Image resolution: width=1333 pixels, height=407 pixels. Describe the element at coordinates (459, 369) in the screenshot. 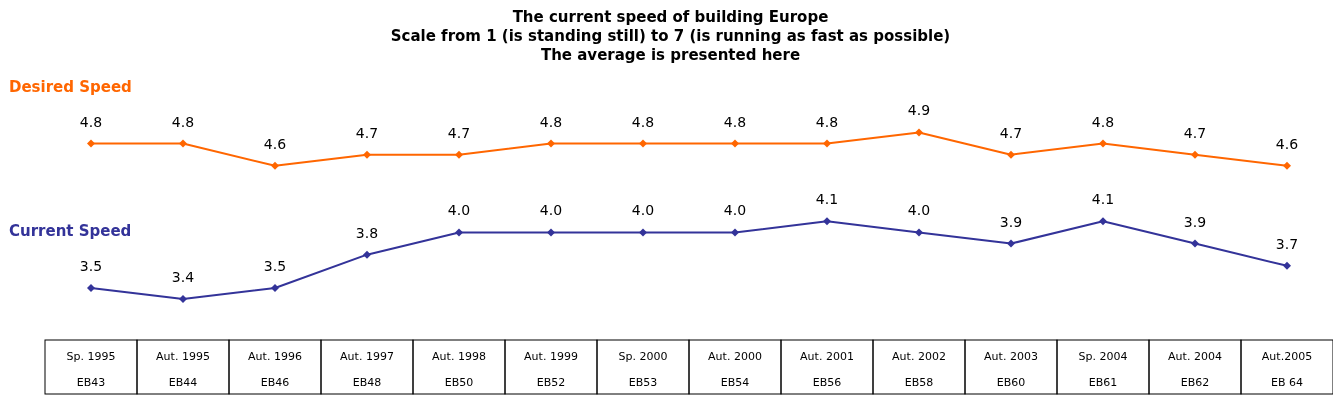

I see `x-tick-label: Aut. 1998 EB50` at that location.